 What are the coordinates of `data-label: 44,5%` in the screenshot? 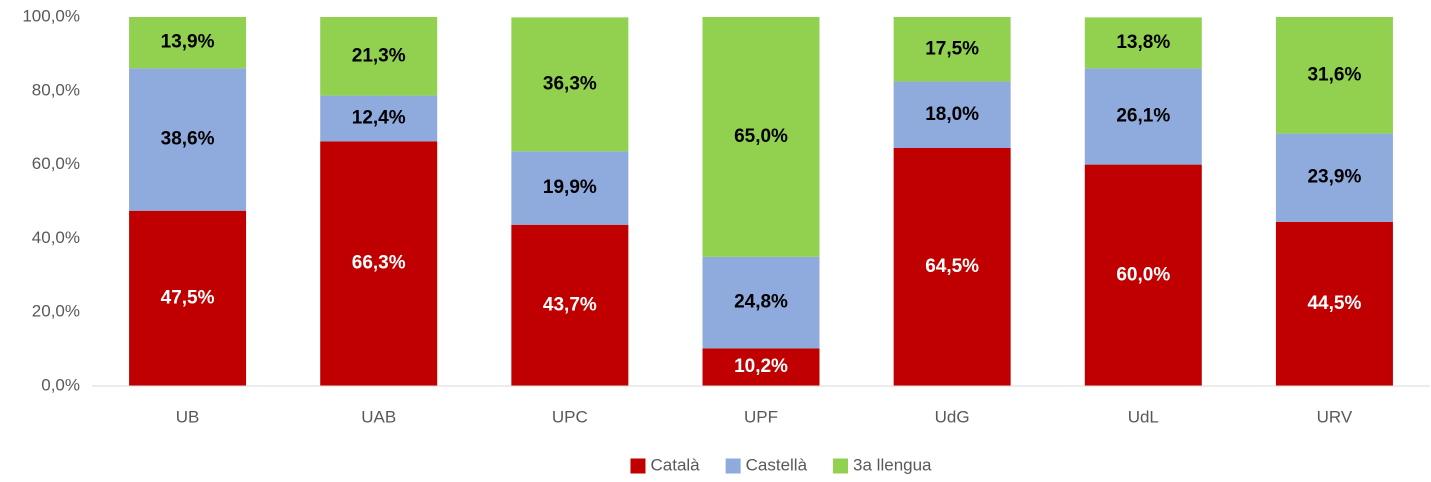 It's located at (1334, 303).